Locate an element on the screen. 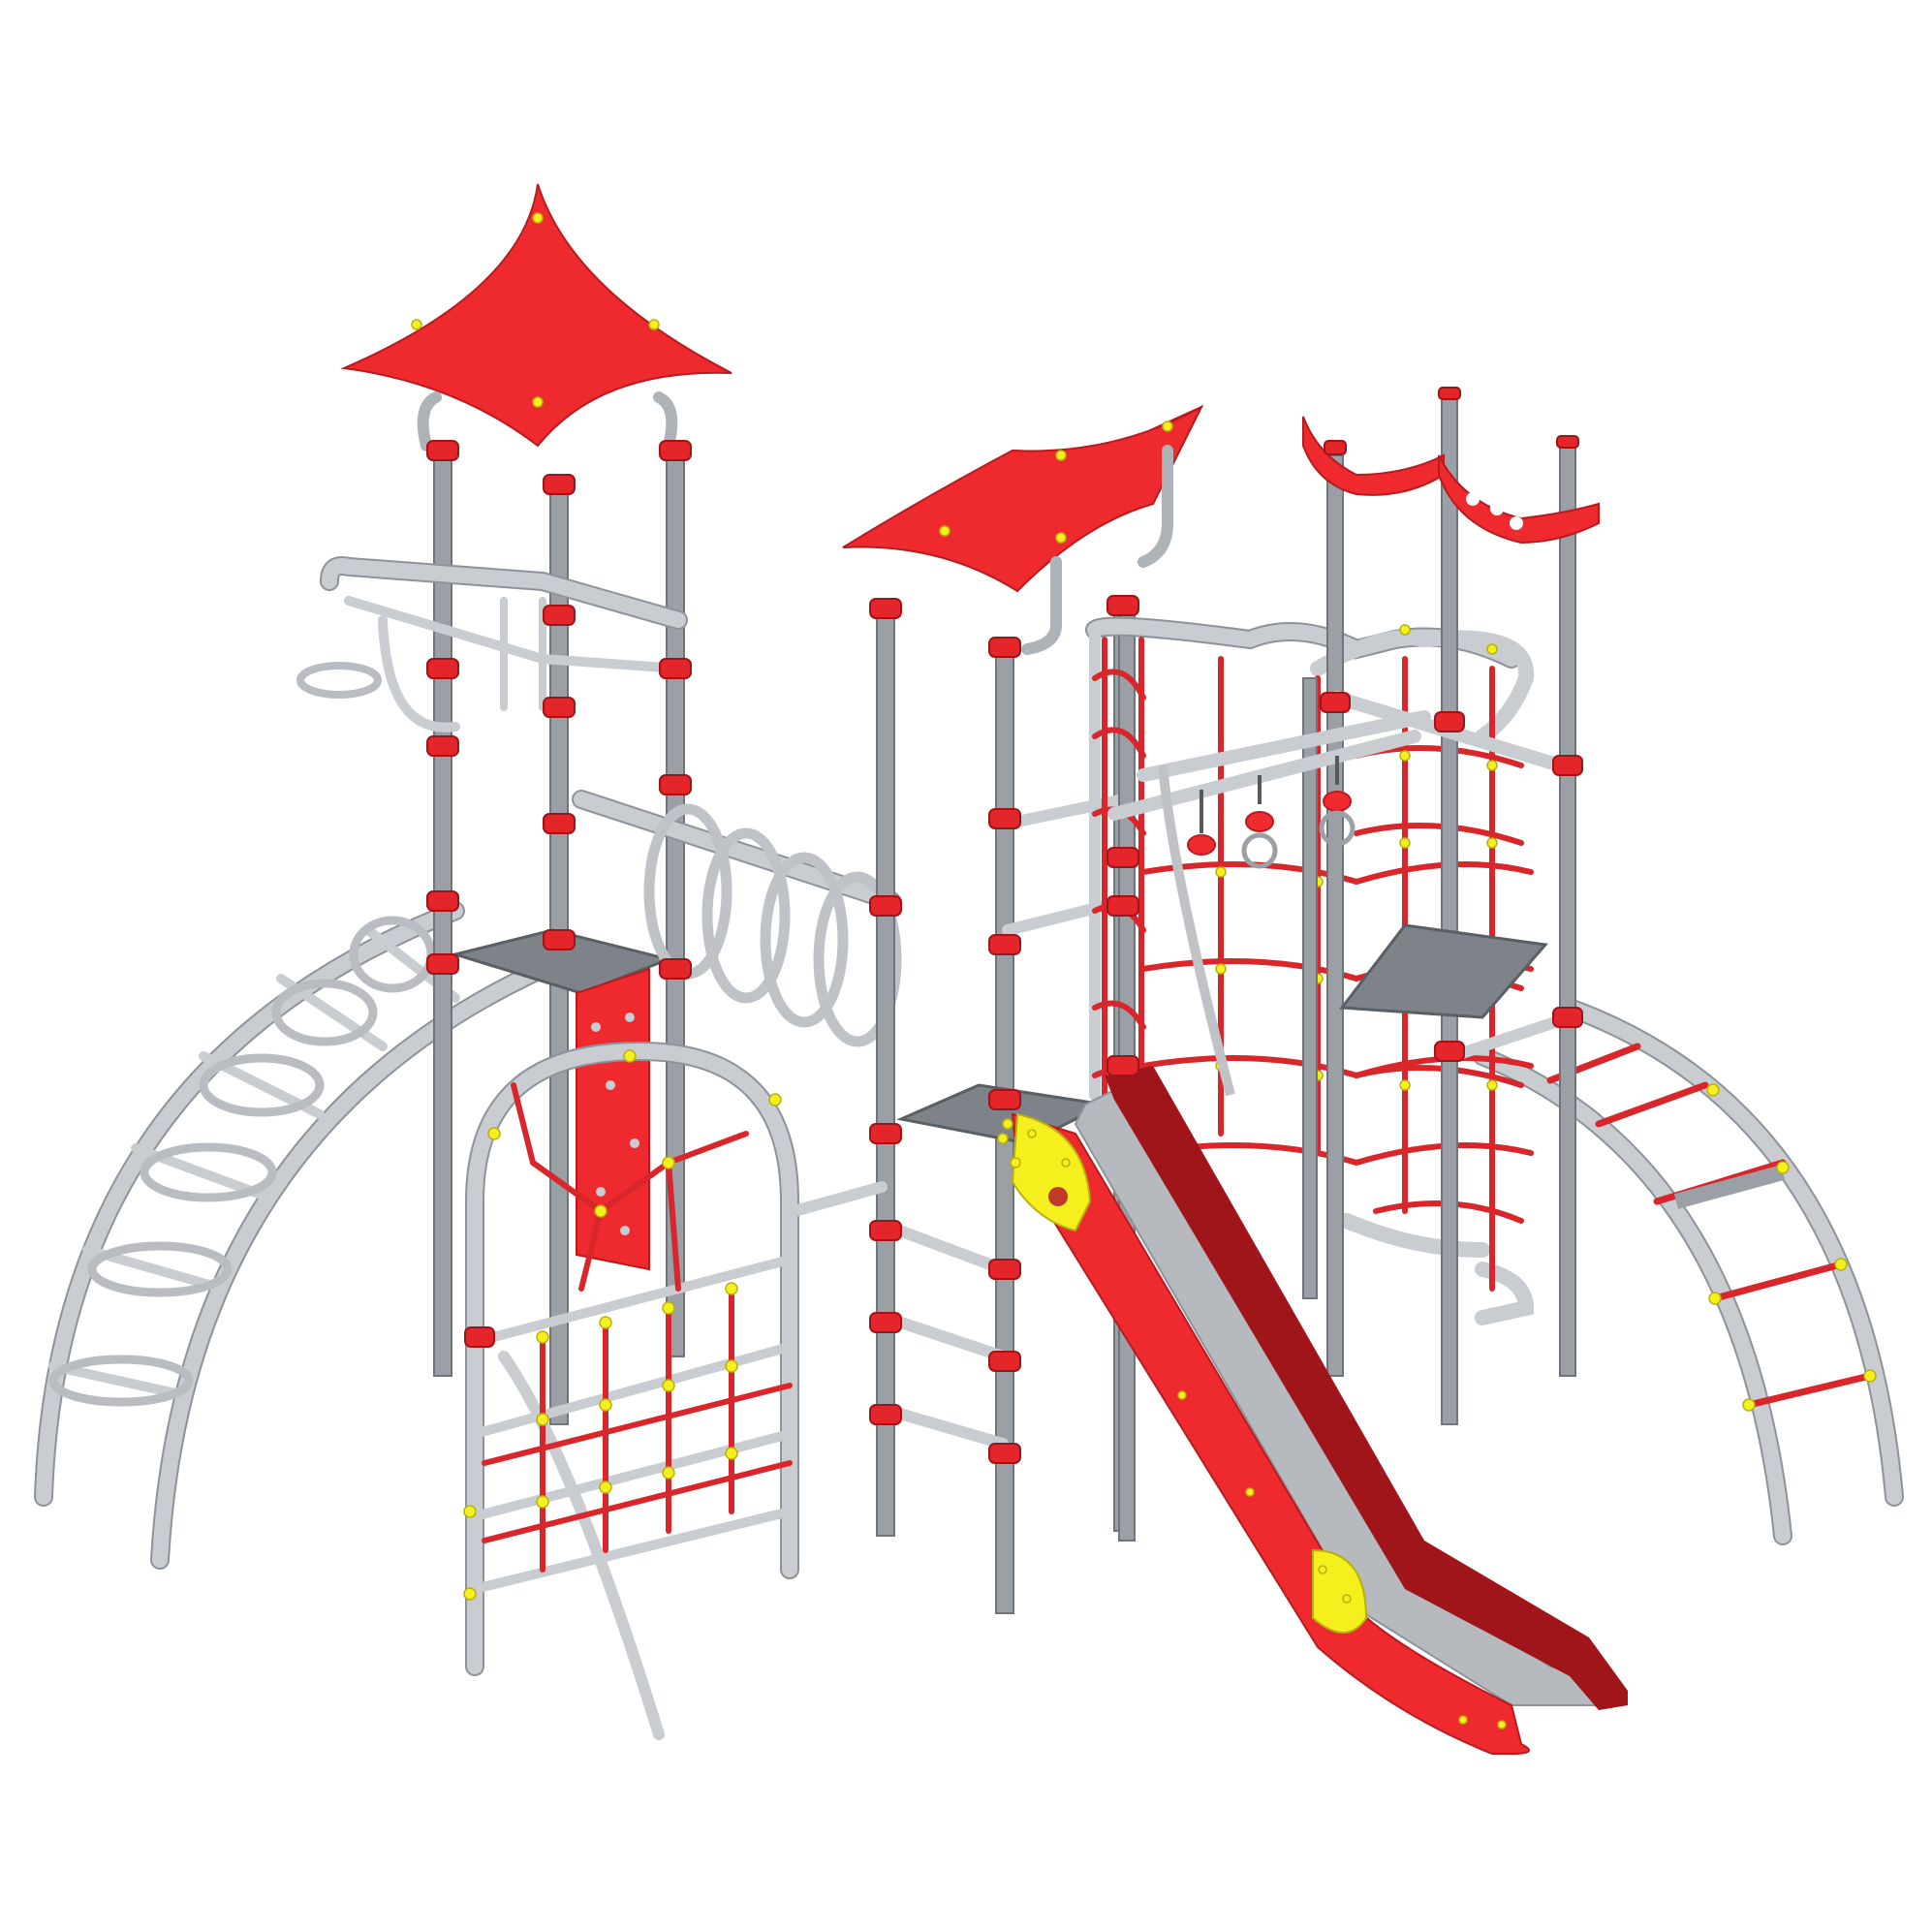 Image resolution: width=1932 pixels, height=1932 pixels. slide-icon is located at coordinates (1319, 1410).